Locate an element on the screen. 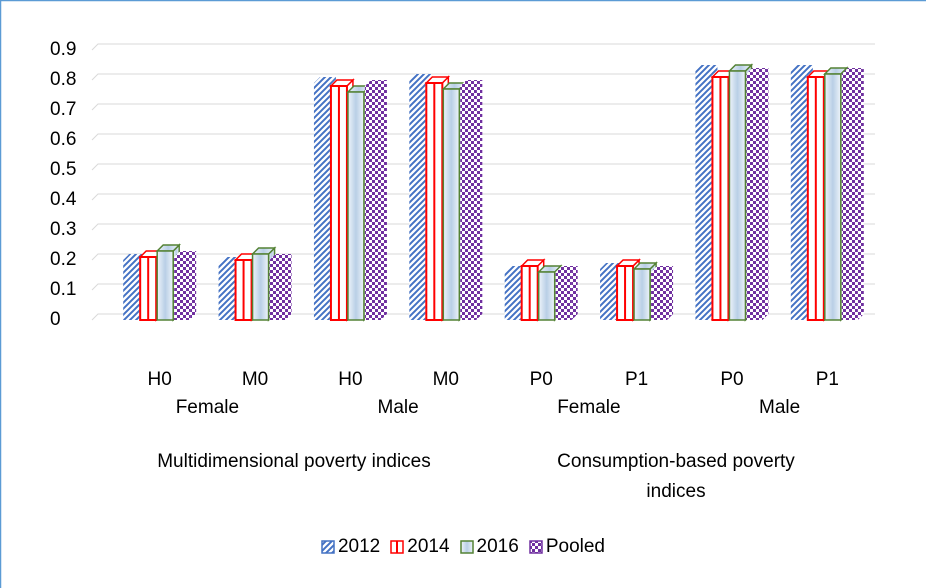 The width and height of the screenshot is (926, 588). legend-label: Pooled is located at coordinates (575, 546).